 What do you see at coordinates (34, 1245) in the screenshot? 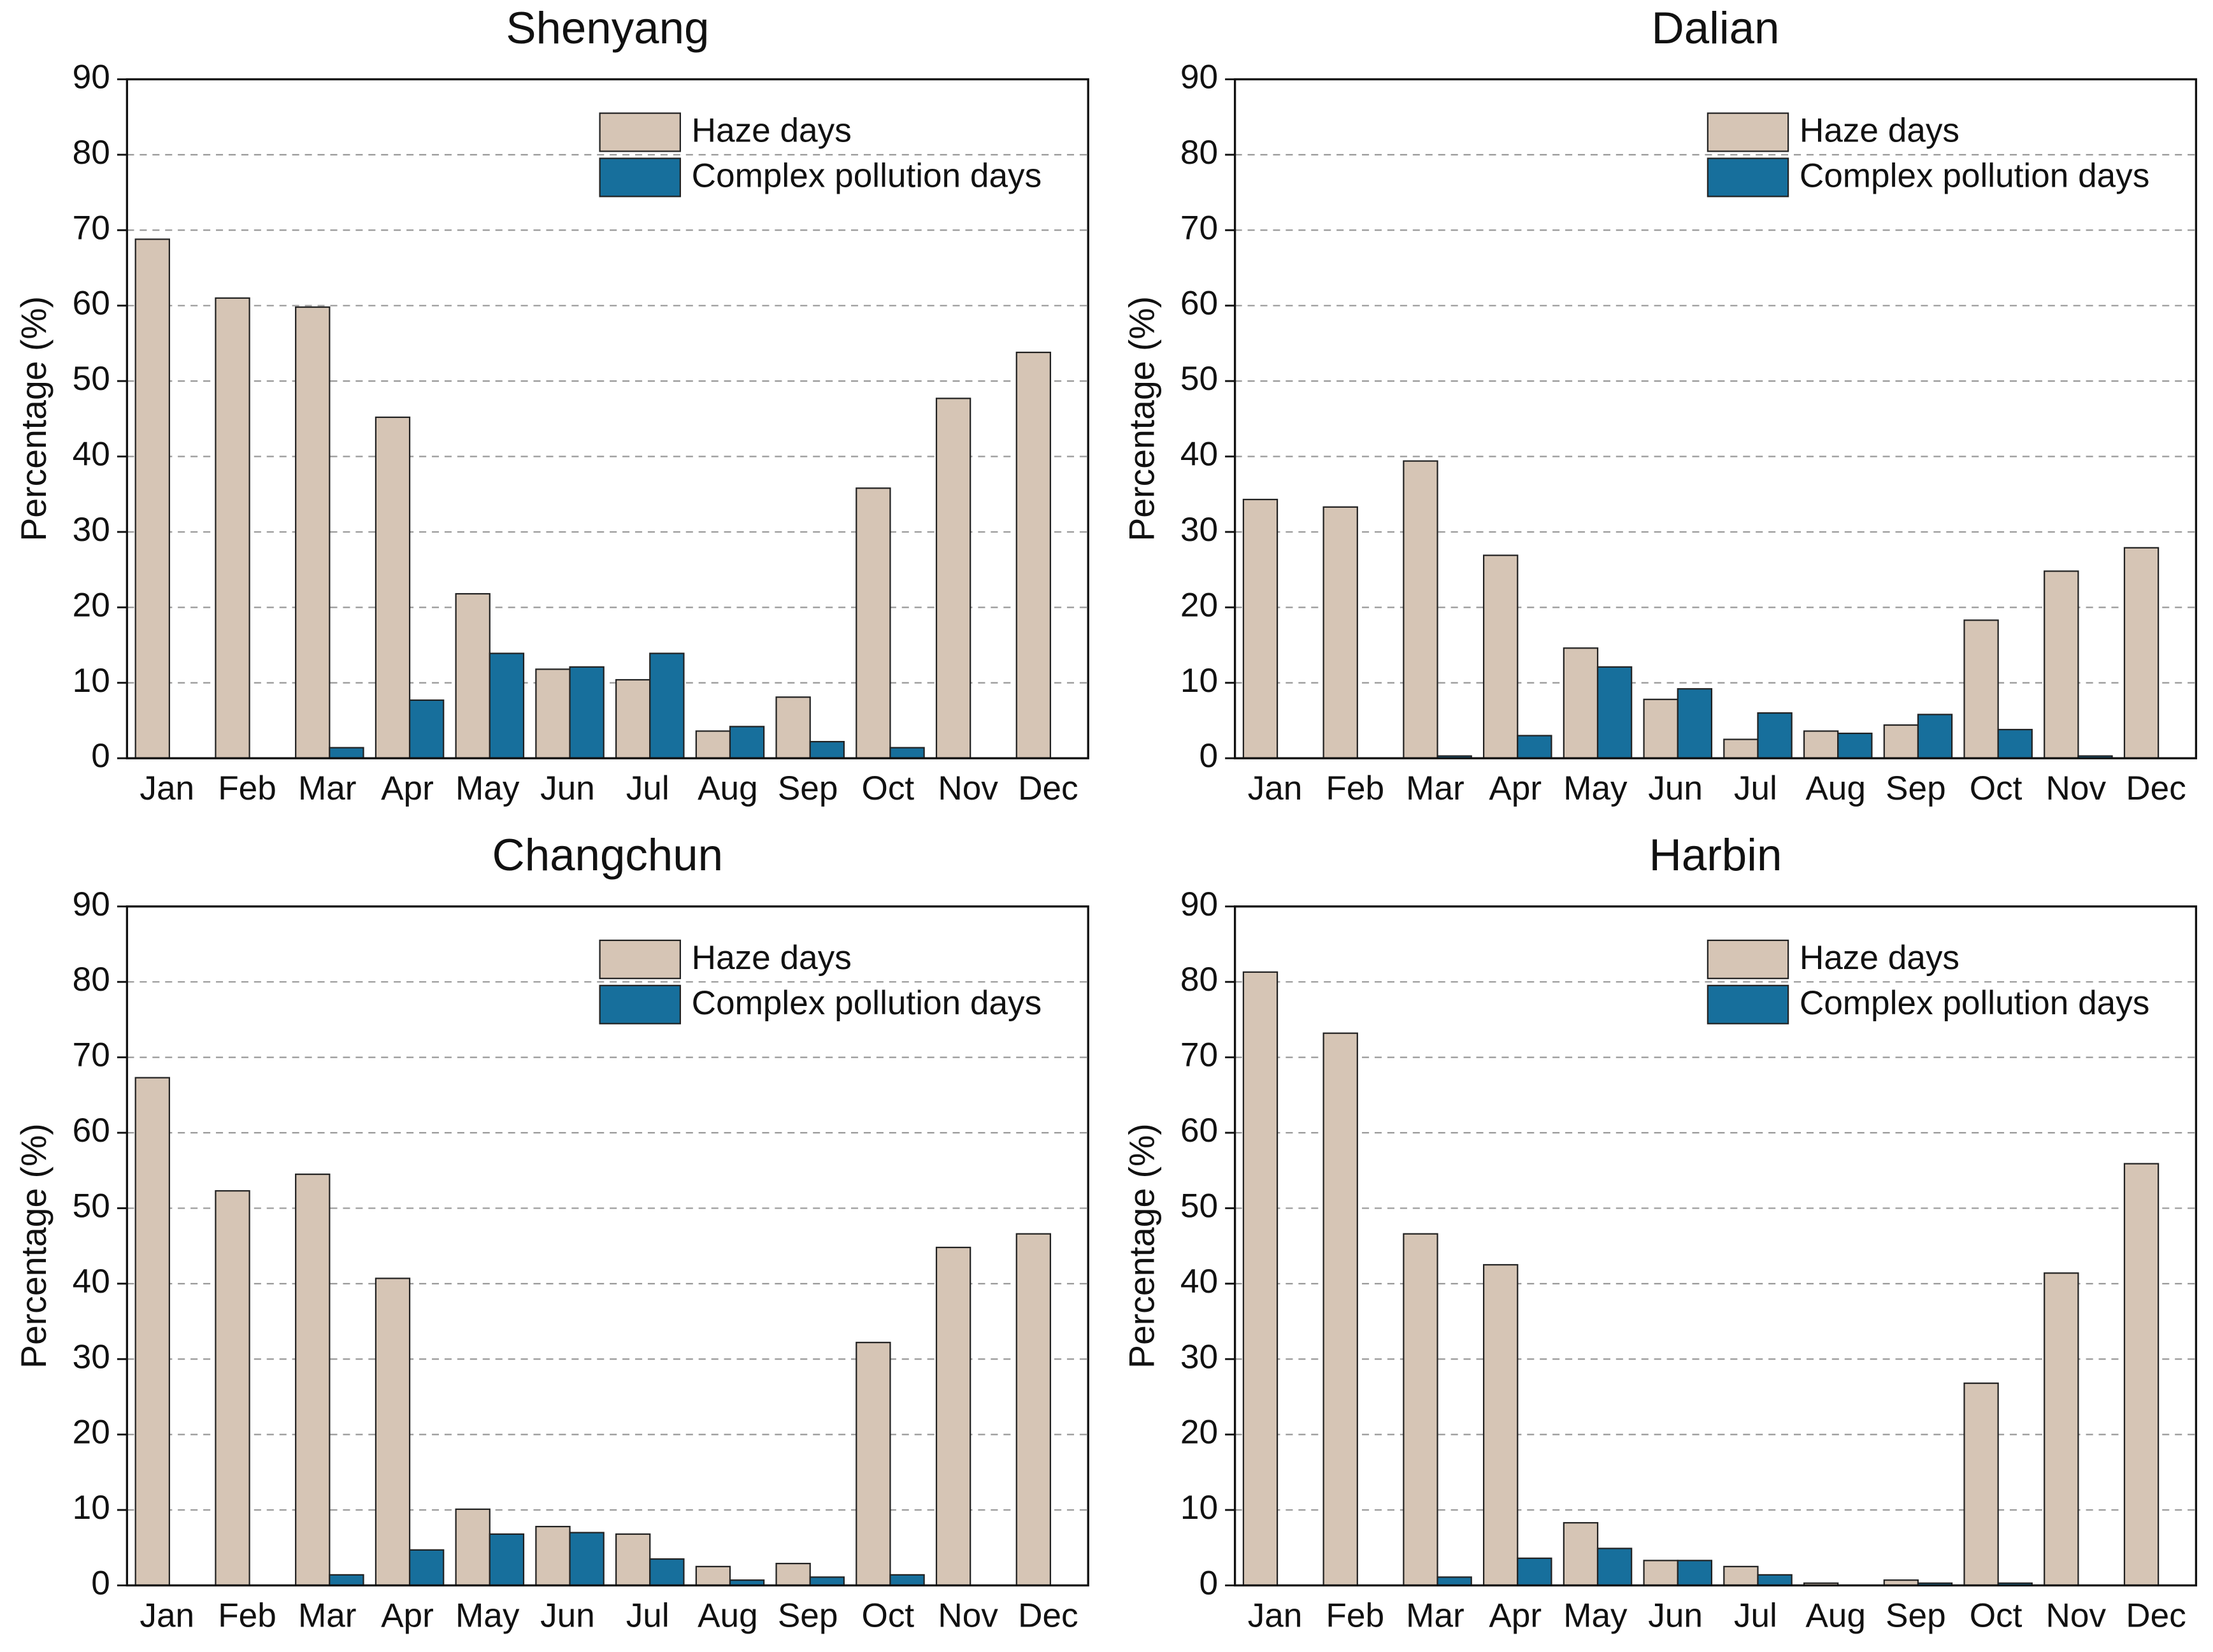
I see `y-axis-label: Percentage (%)` at bounding box center [34, 1245].